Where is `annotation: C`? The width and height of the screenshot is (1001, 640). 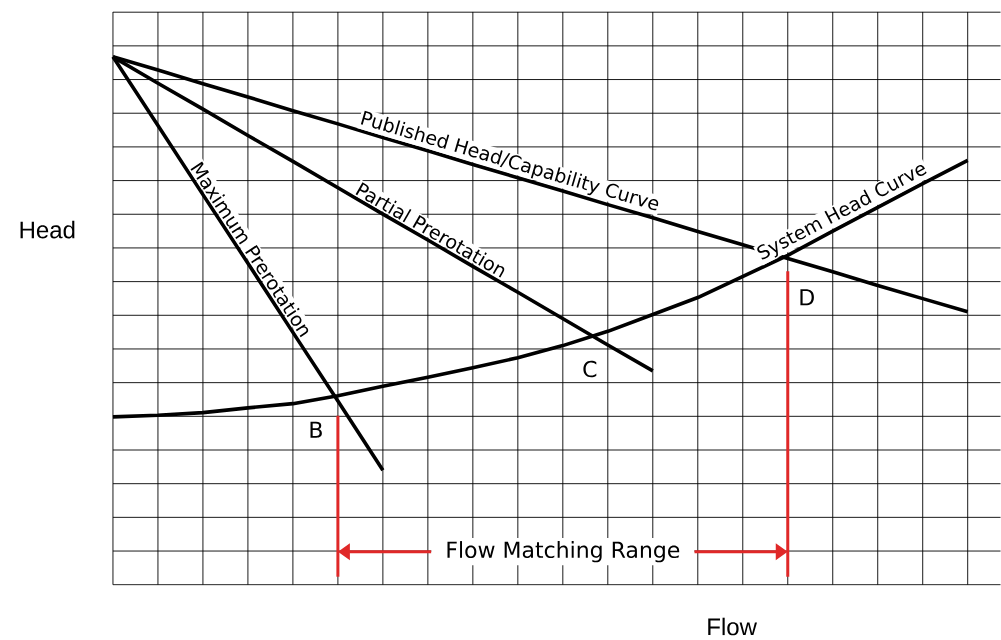 annotation: C is located at coordinates (590, 369).